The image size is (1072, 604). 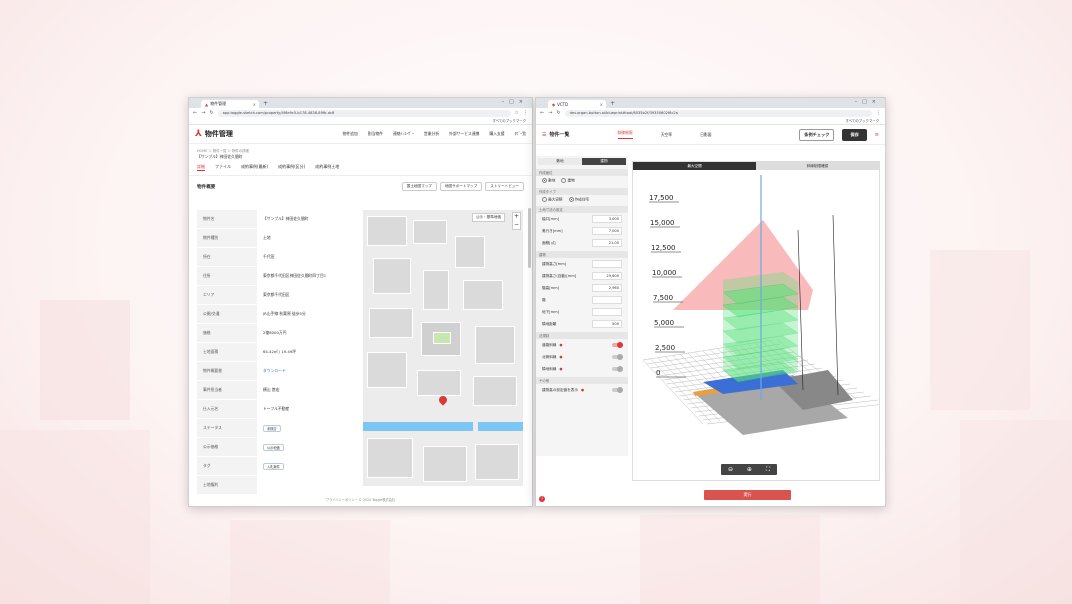 I want to click on table-row: 土地権利, so click(x=280, y=485).